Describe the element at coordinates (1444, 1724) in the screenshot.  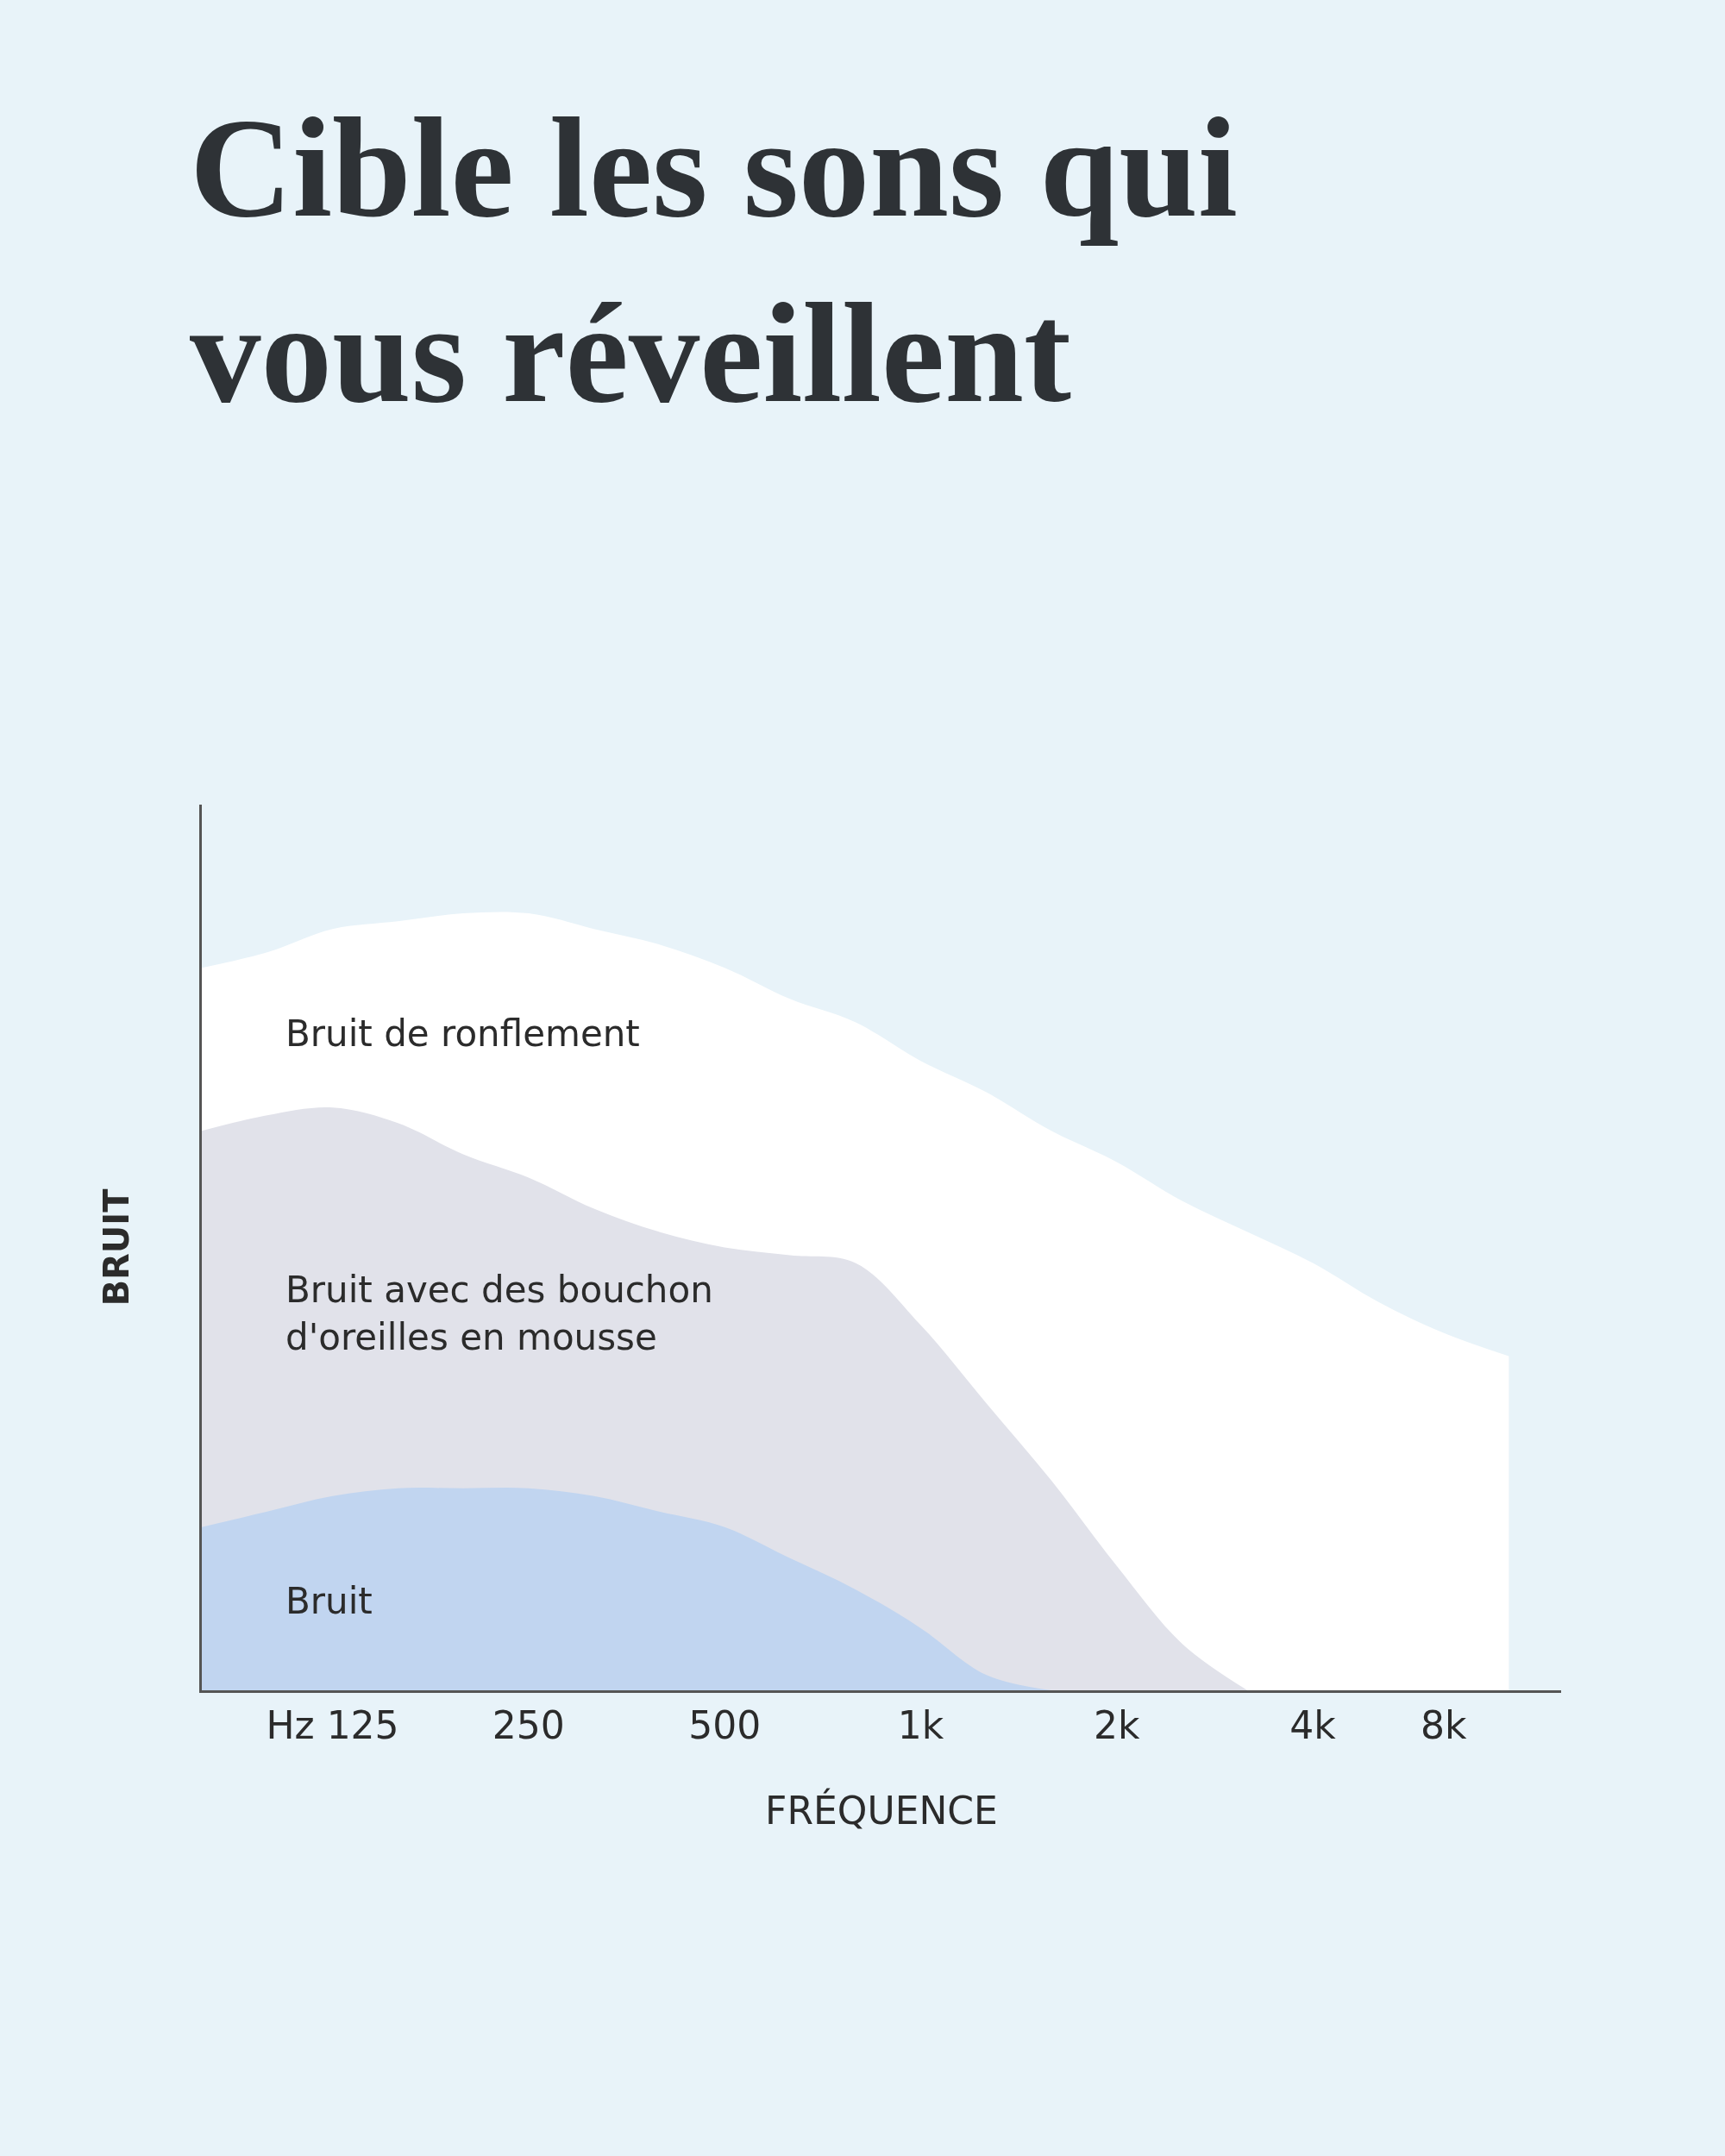
I see `x-tick-label: 8k` at that location.